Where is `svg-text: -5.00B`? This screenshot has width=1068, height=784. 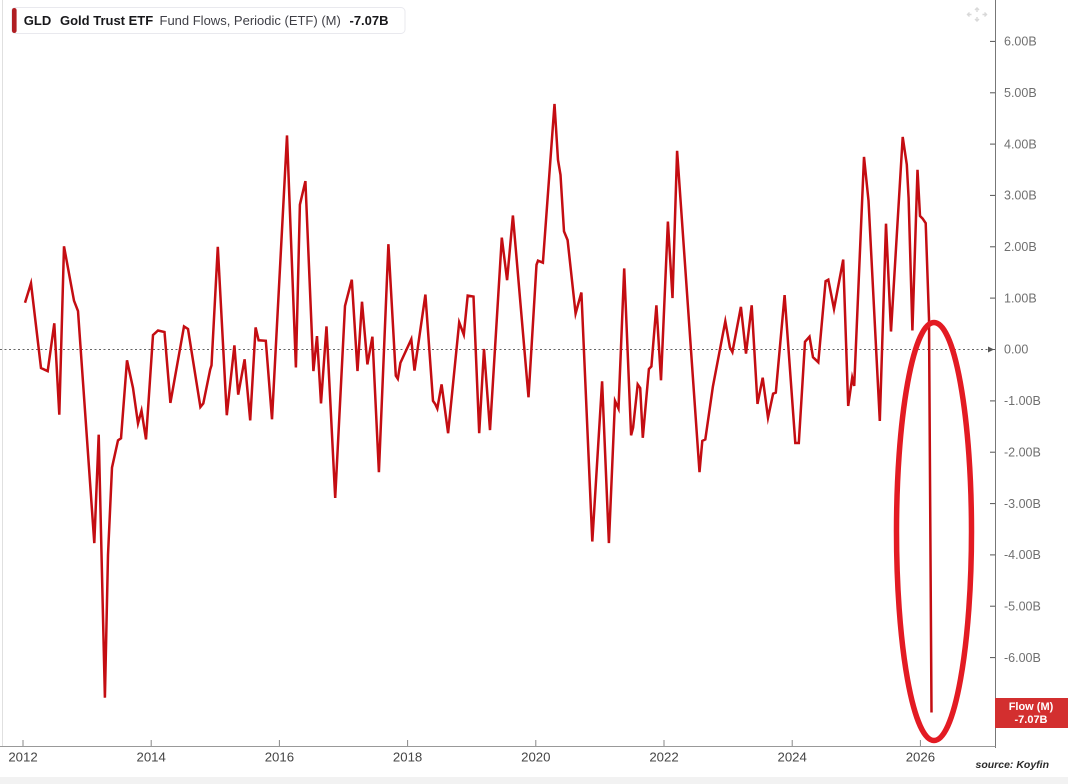 svg-text: -5.00B is located at coordinates (1022, 607).